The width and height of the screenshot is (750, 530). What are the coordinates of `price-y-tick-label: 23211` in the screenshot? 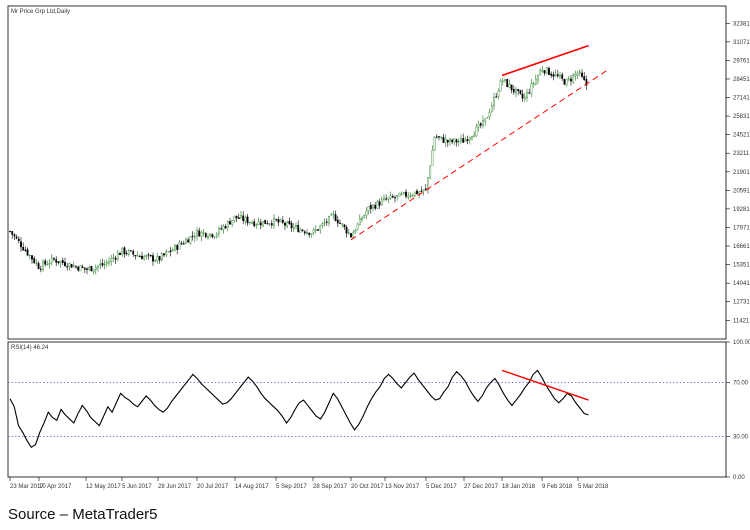 It's located at (741, 154).